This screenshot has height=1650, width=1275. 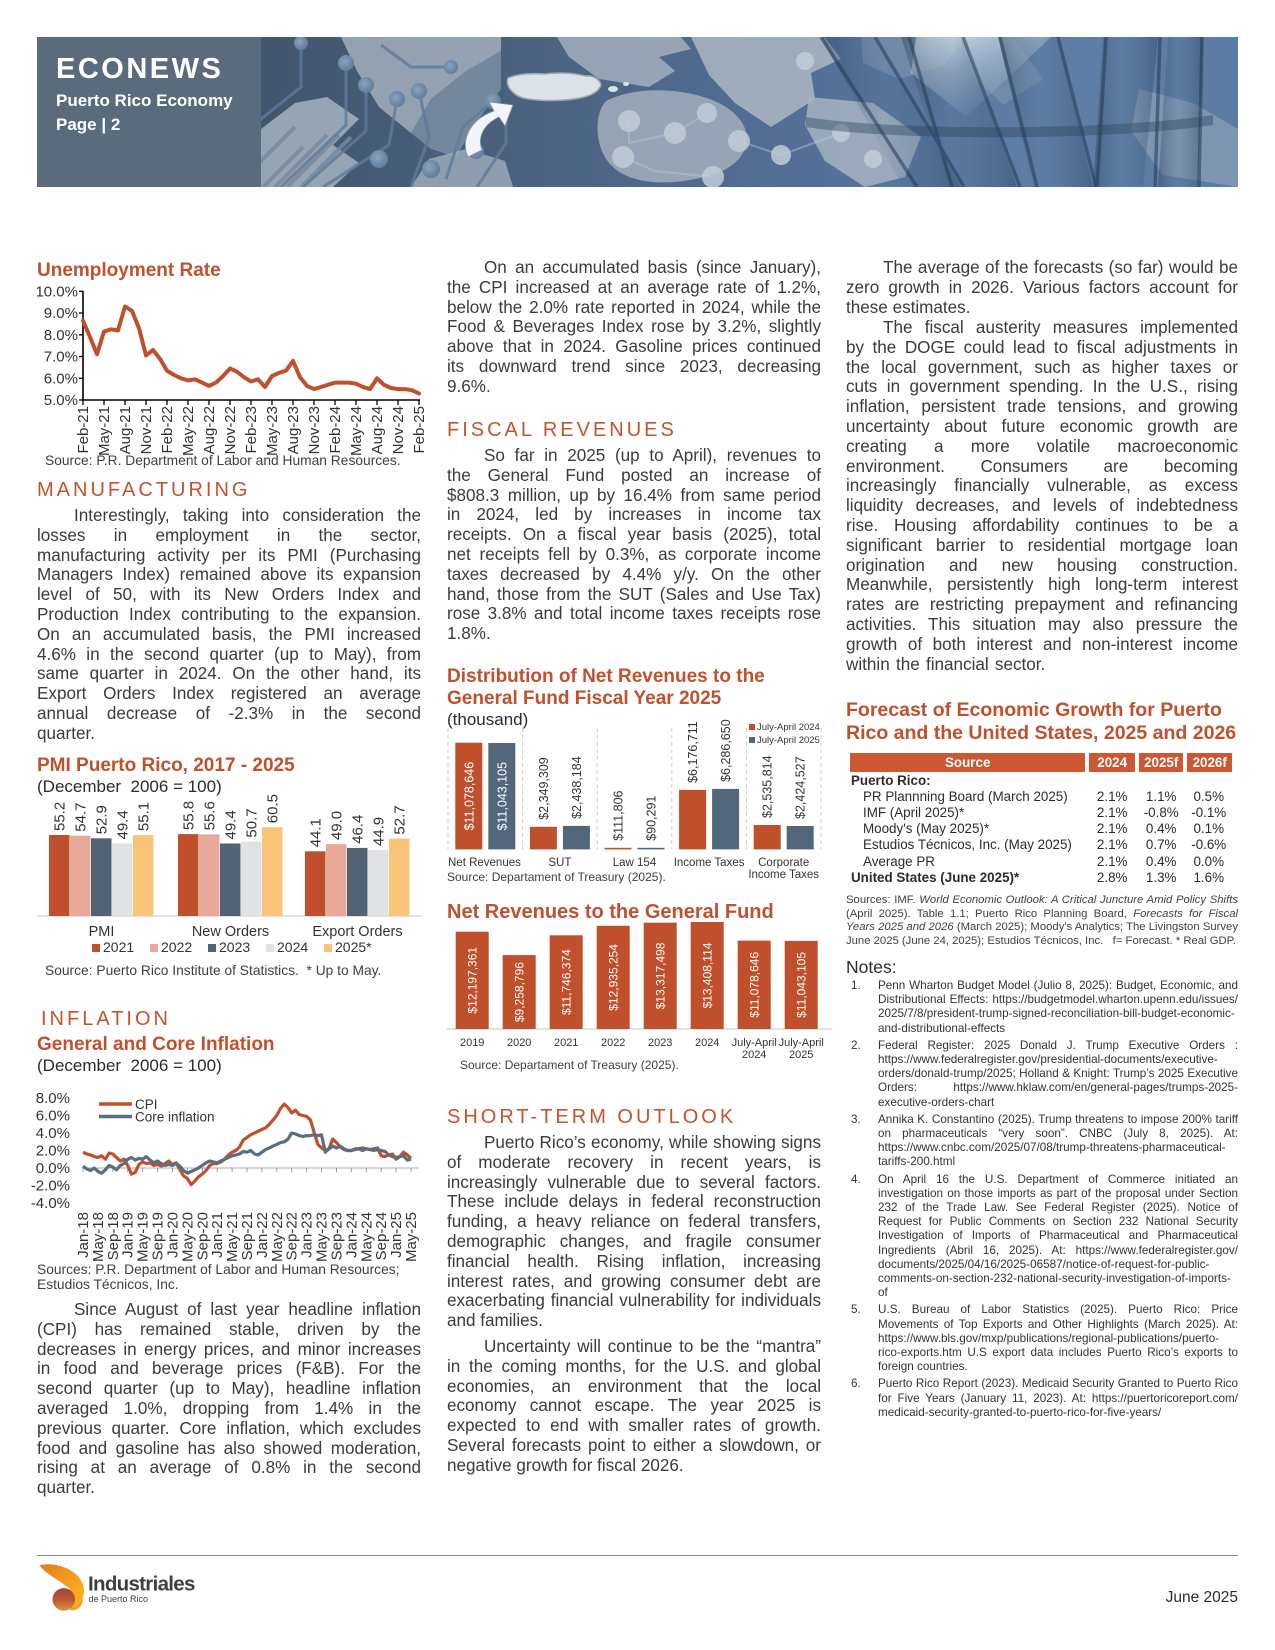 I want to click on svg-text: 2020, so click(x=519, y=1043).